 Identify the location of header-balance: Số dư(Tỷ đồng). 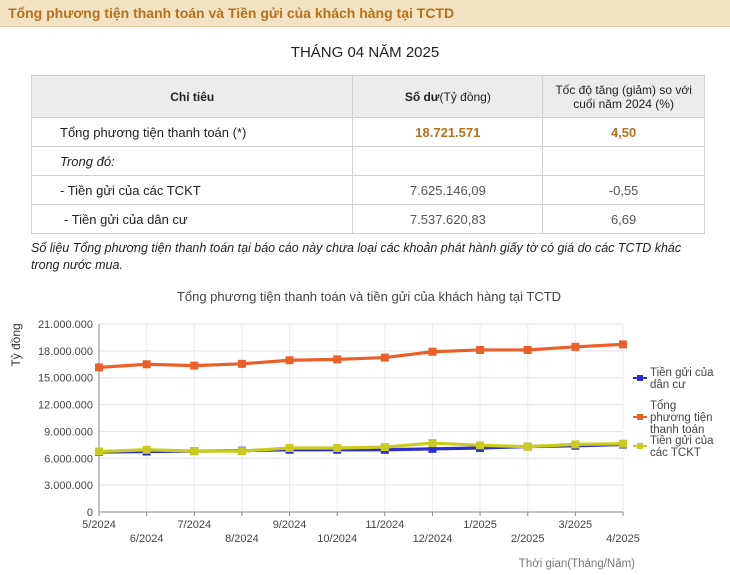
(448, 96).